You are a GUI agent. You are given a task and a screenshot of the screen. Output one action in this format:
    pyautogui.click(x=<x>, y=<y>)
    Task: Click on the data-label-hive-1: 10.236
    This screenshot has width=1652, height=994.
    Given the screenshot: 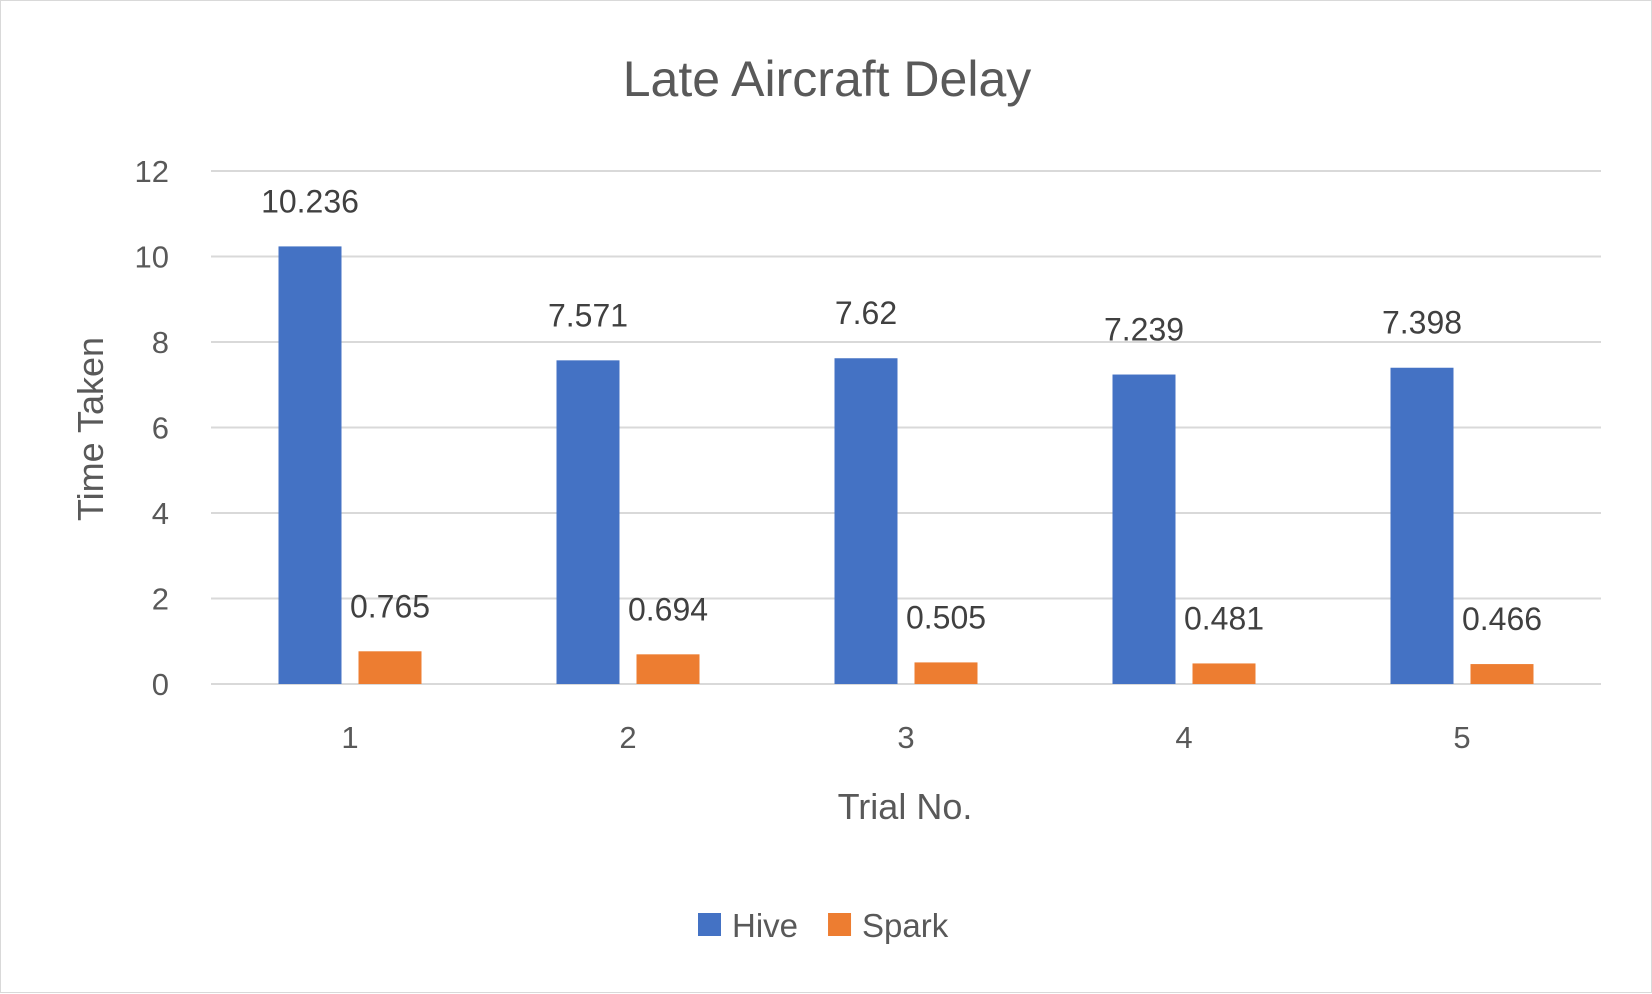 What is the action you would take?
    pyautogui.click(x=310, y=201)
    